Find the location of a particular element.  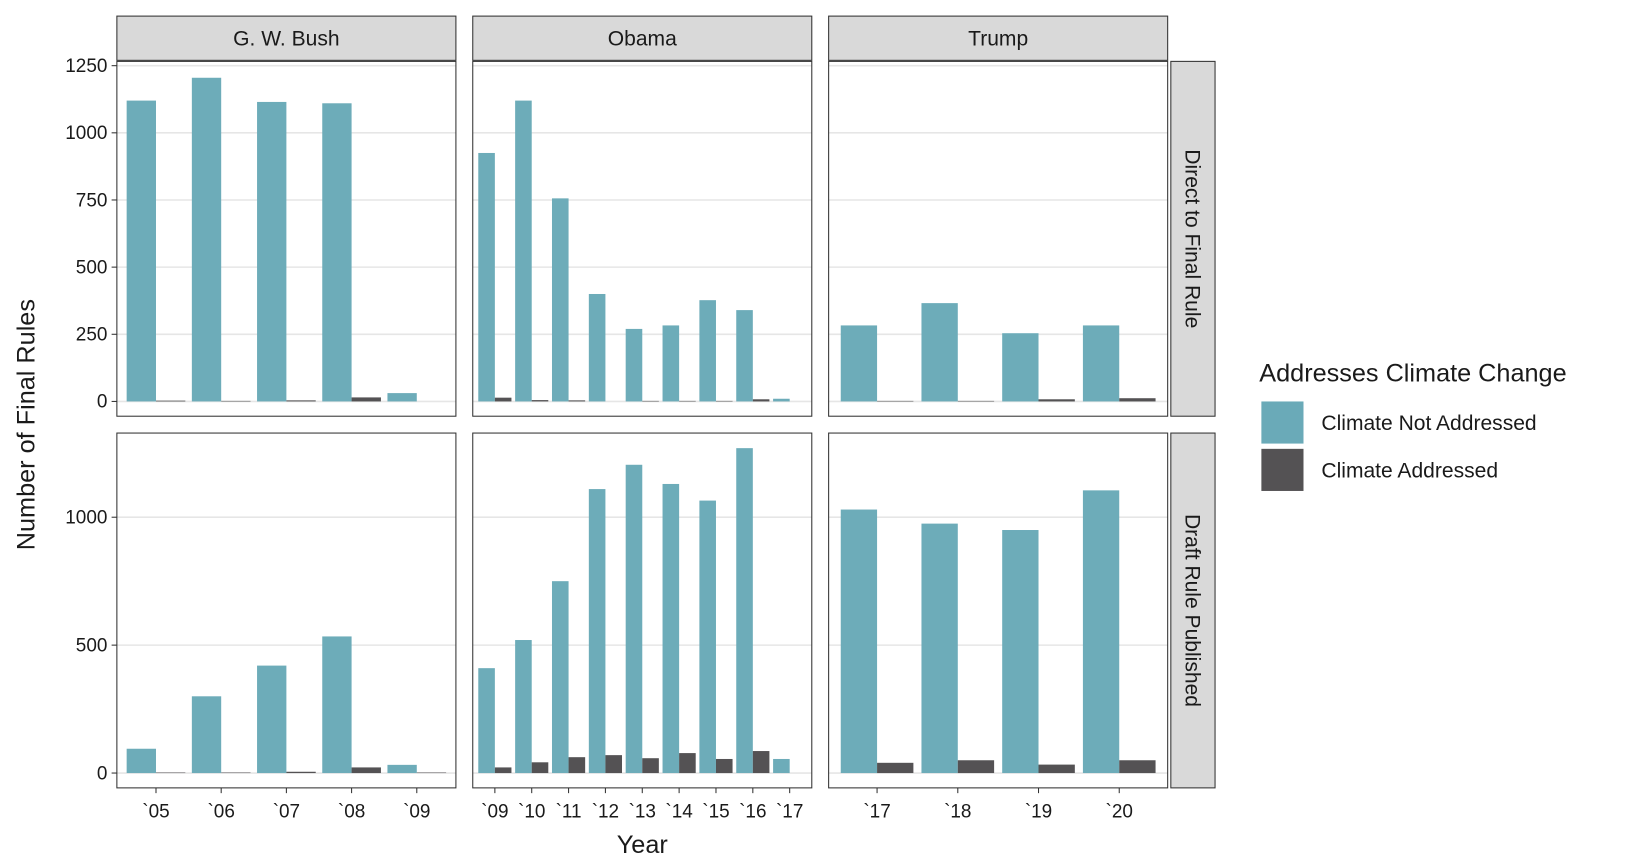

x-tick-label: `06 is located at coordinates (221, 811).